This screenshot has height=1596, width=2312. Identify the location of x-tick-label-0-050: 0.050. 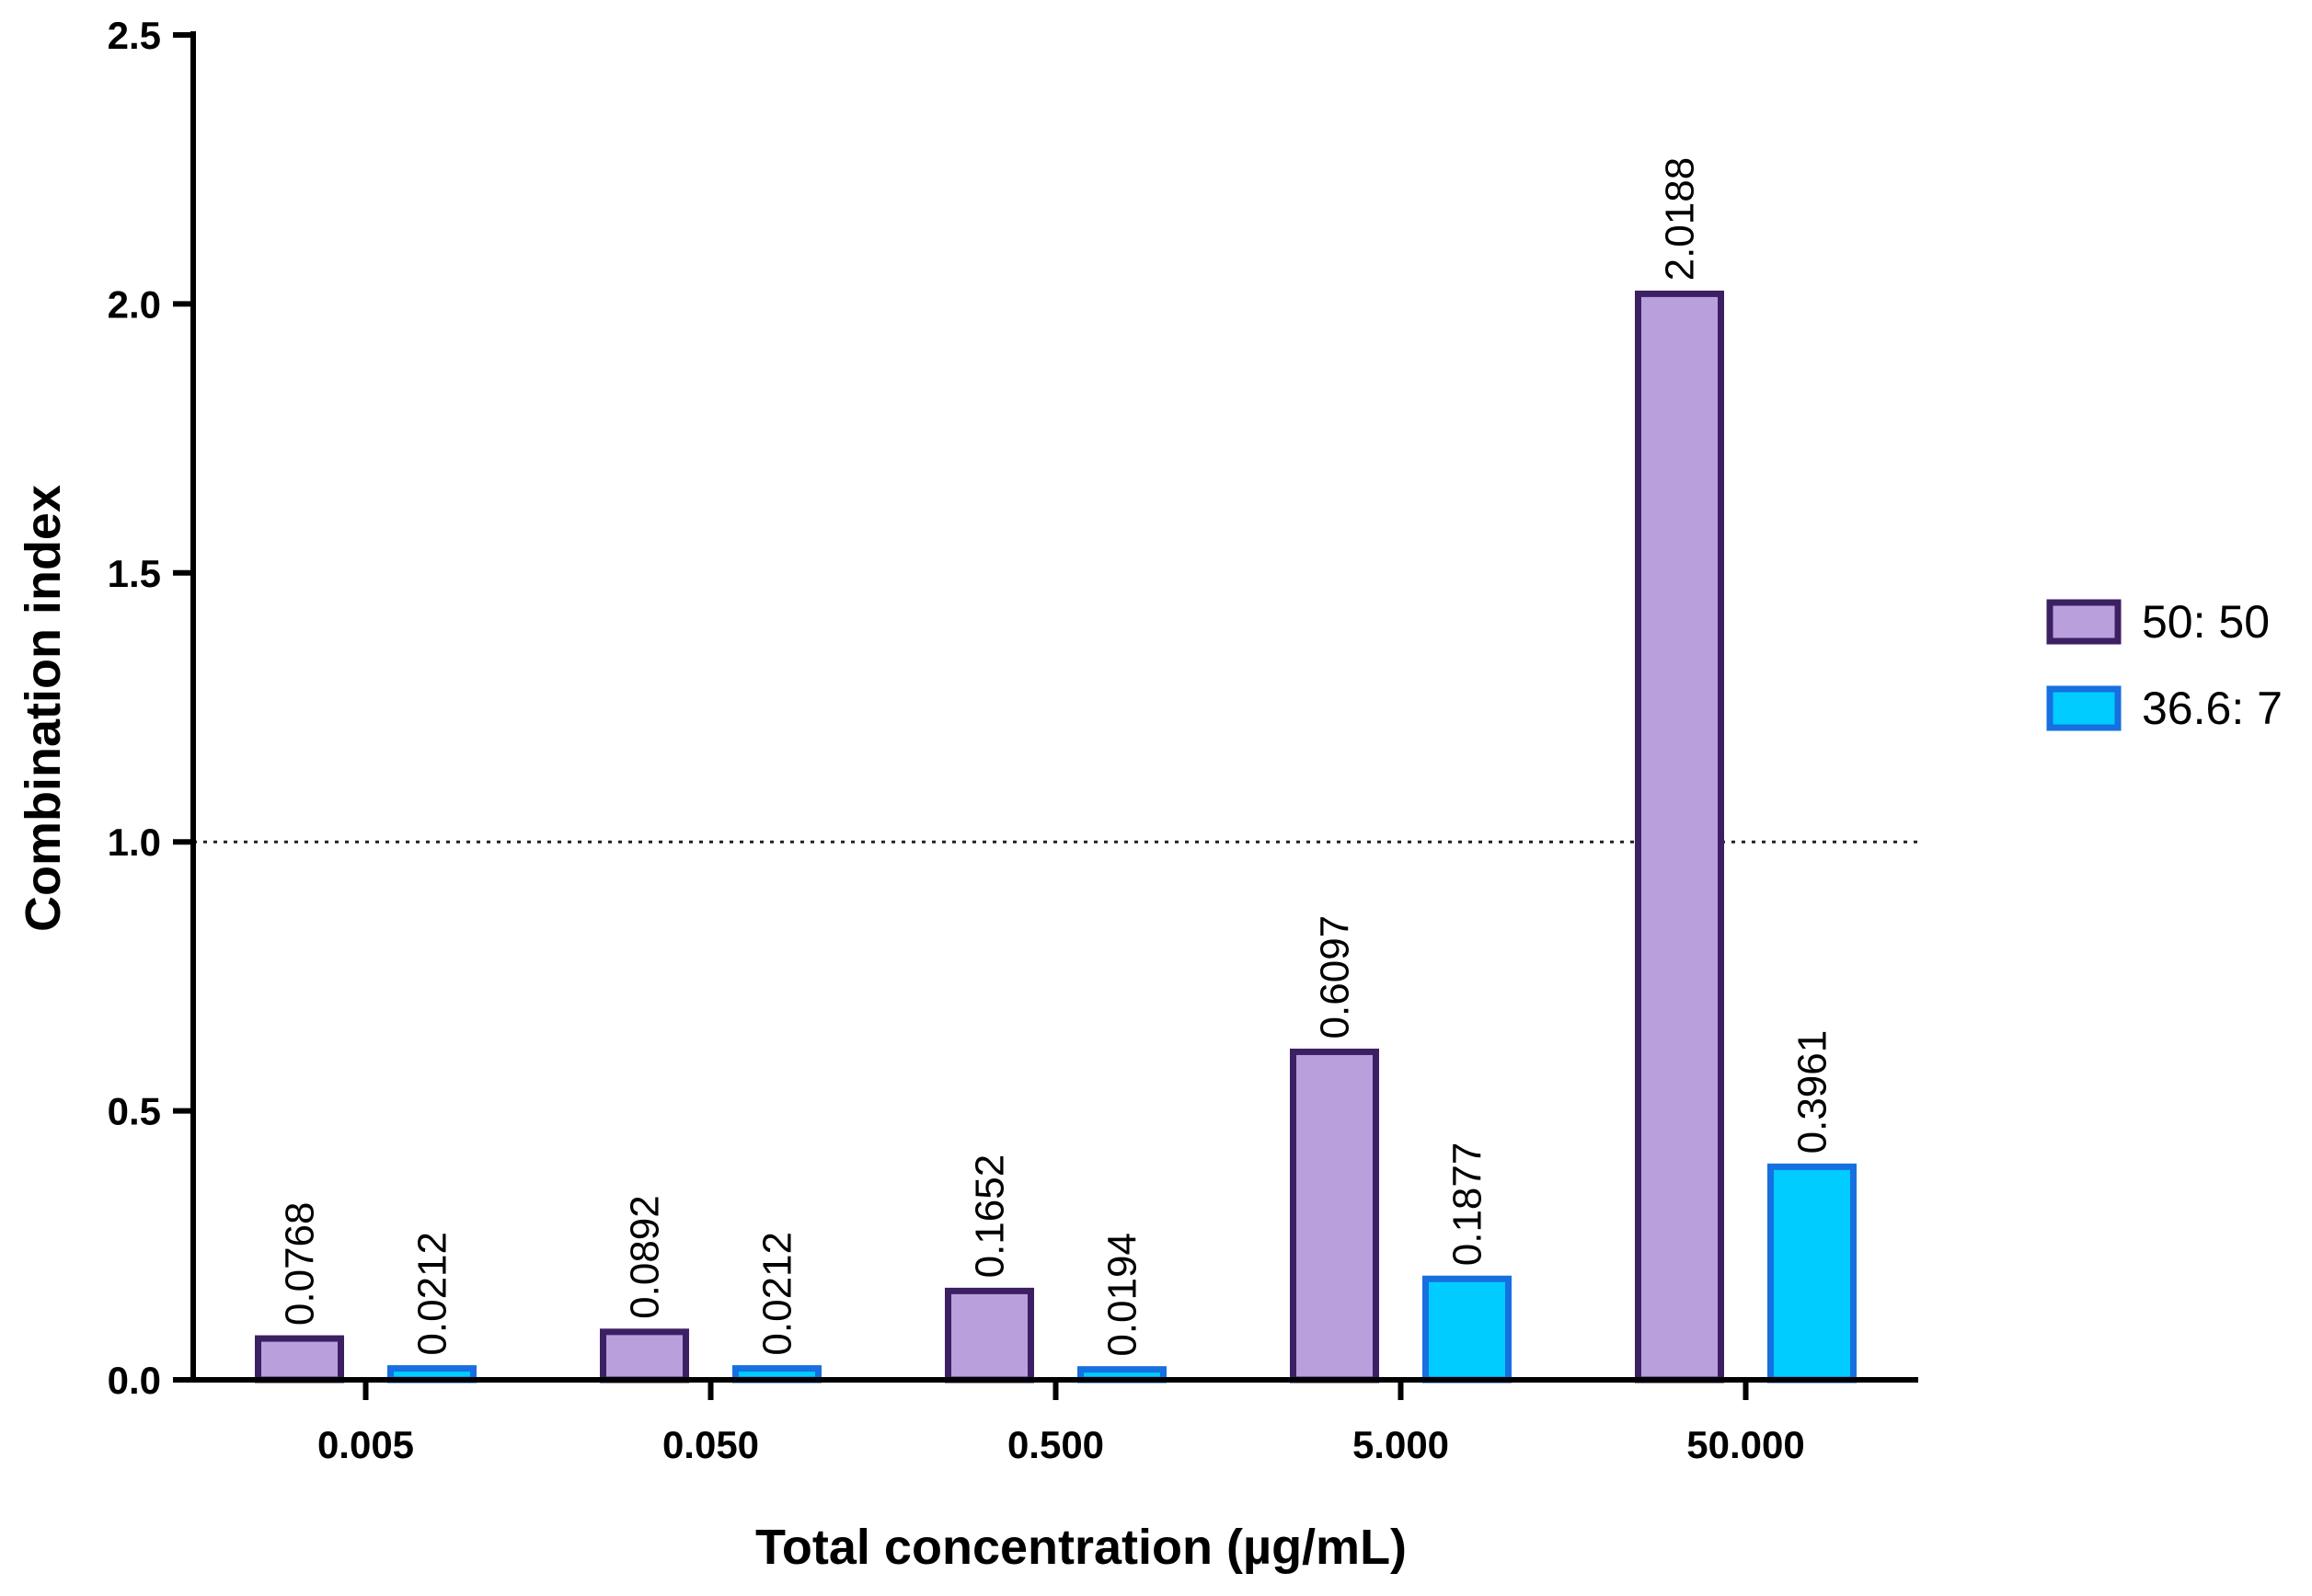
(710, 1445).